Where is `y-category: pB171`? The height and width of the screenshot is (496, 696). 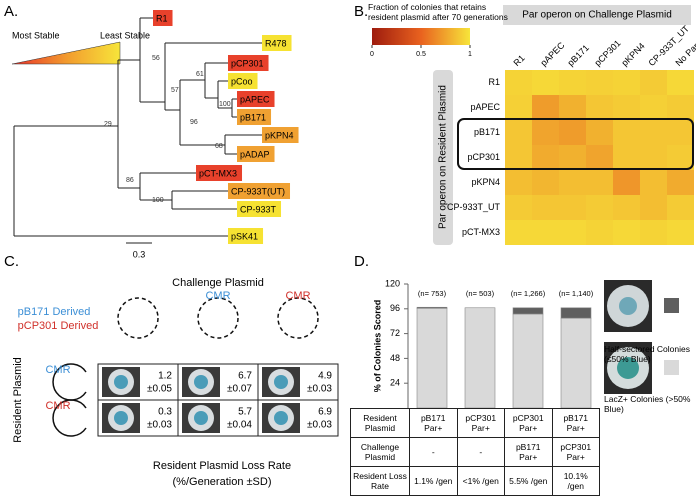
y-category: pB171 is located at coordinates (487, 132).